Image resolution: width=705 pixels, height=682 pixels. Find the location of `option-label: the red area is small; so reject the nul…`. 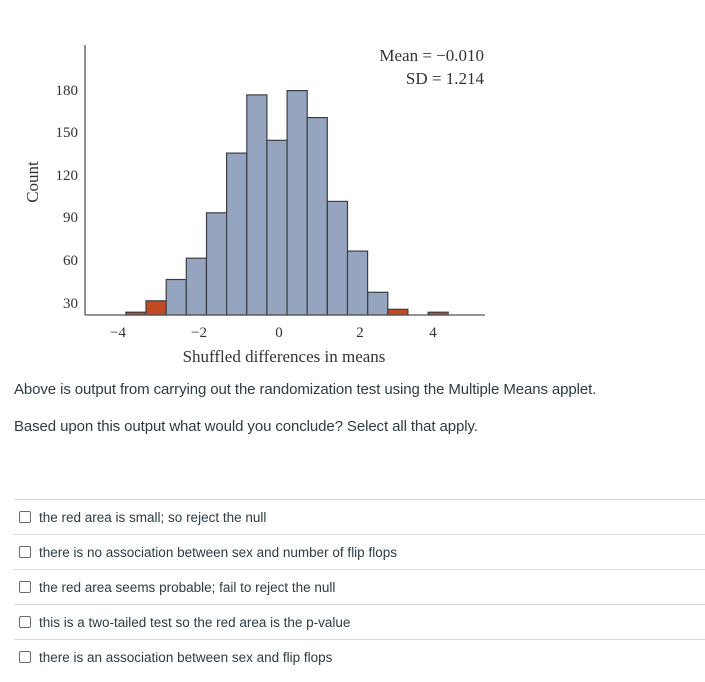

option-label: the red area is small; so reject the nul… is located at coordinates (153, 517).